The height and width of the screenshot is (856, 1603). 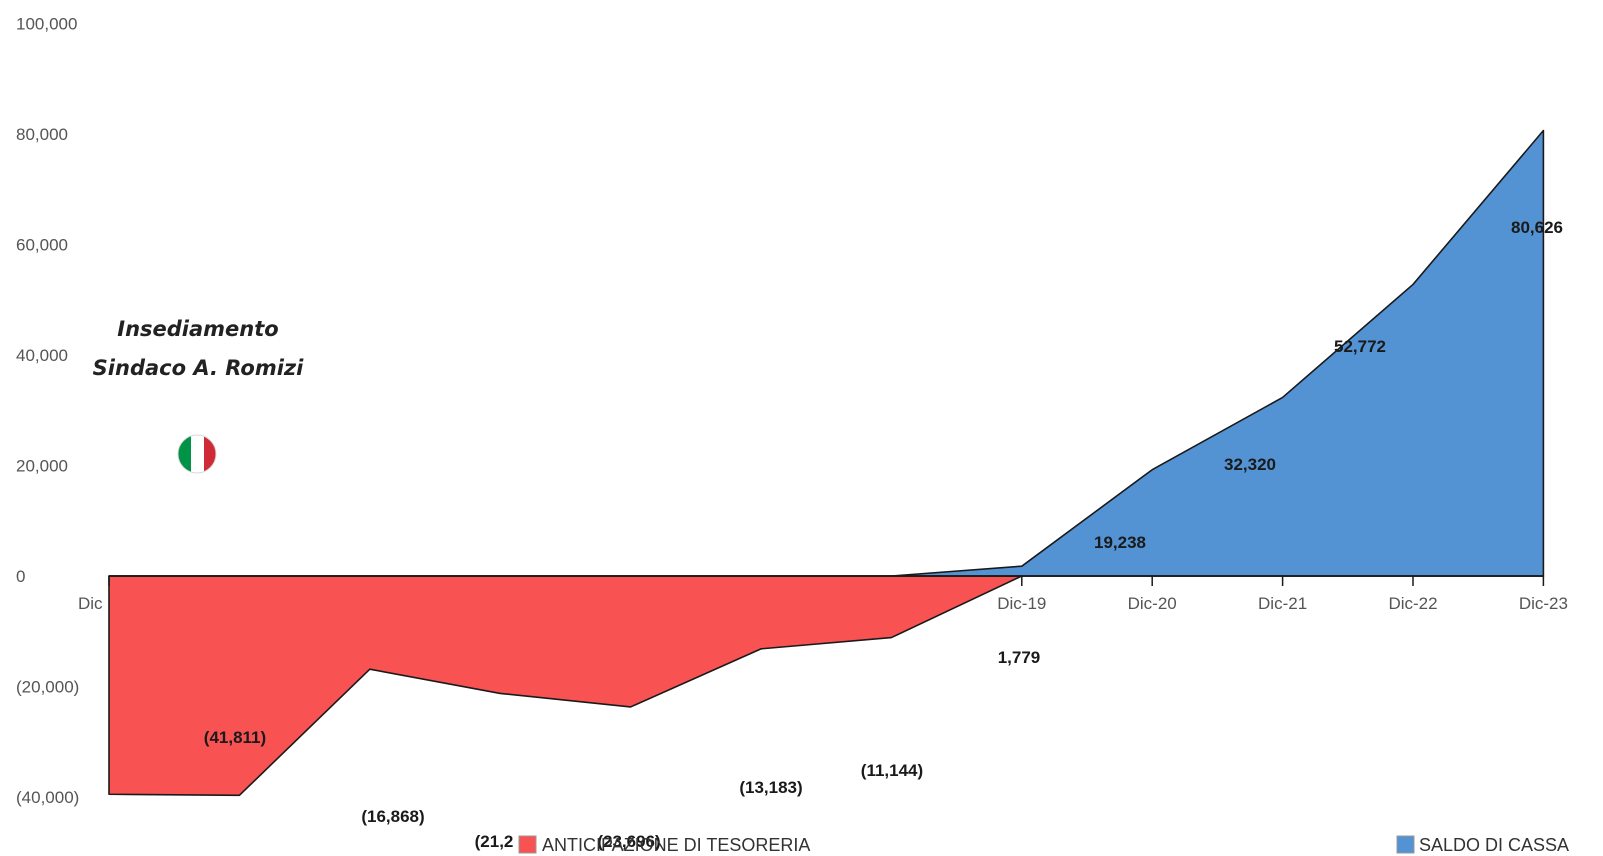 What do you see at coordinates (1120, 542) in the screenshot?
I see `data-label-saldo-di-cassa: 19,238` at bounding box center [1120, 542].